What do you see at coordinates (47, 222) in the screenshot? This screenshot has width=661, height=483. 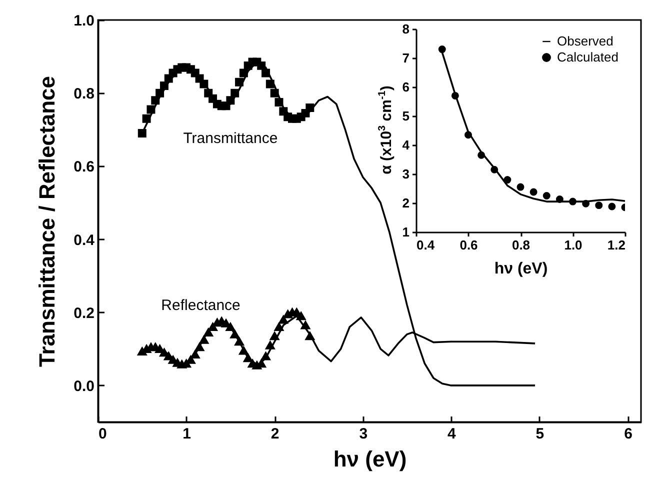 I see `y-axis-title: Transmittance / Reflectance` at bounding box center [47, 222].